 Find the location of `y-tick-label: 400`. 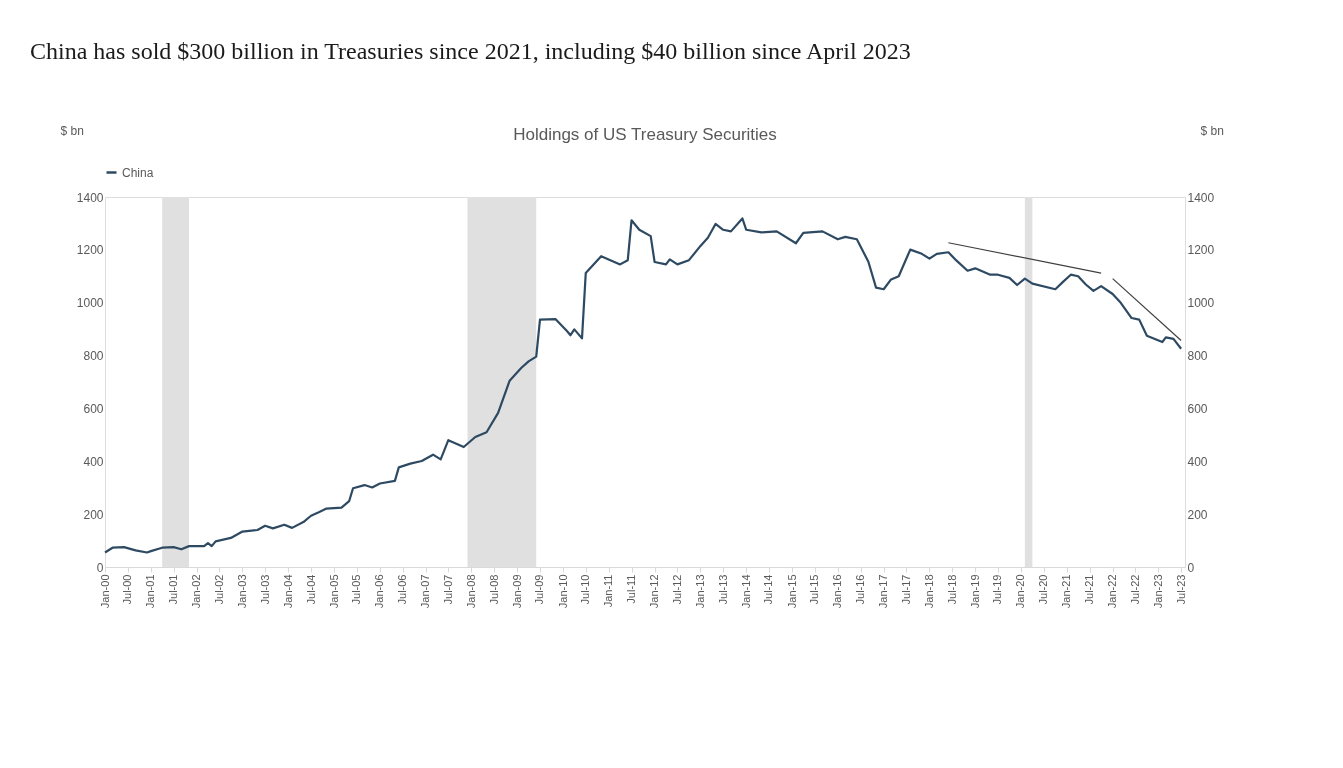

y-tick-label: 400 is located at coordinates (93, 461).